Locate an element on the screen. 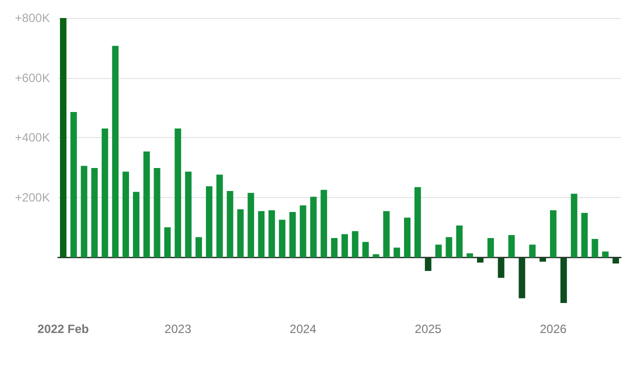 The image size is (637, 368). x-tick-label: 2023 is located at coordinates (178, 329).